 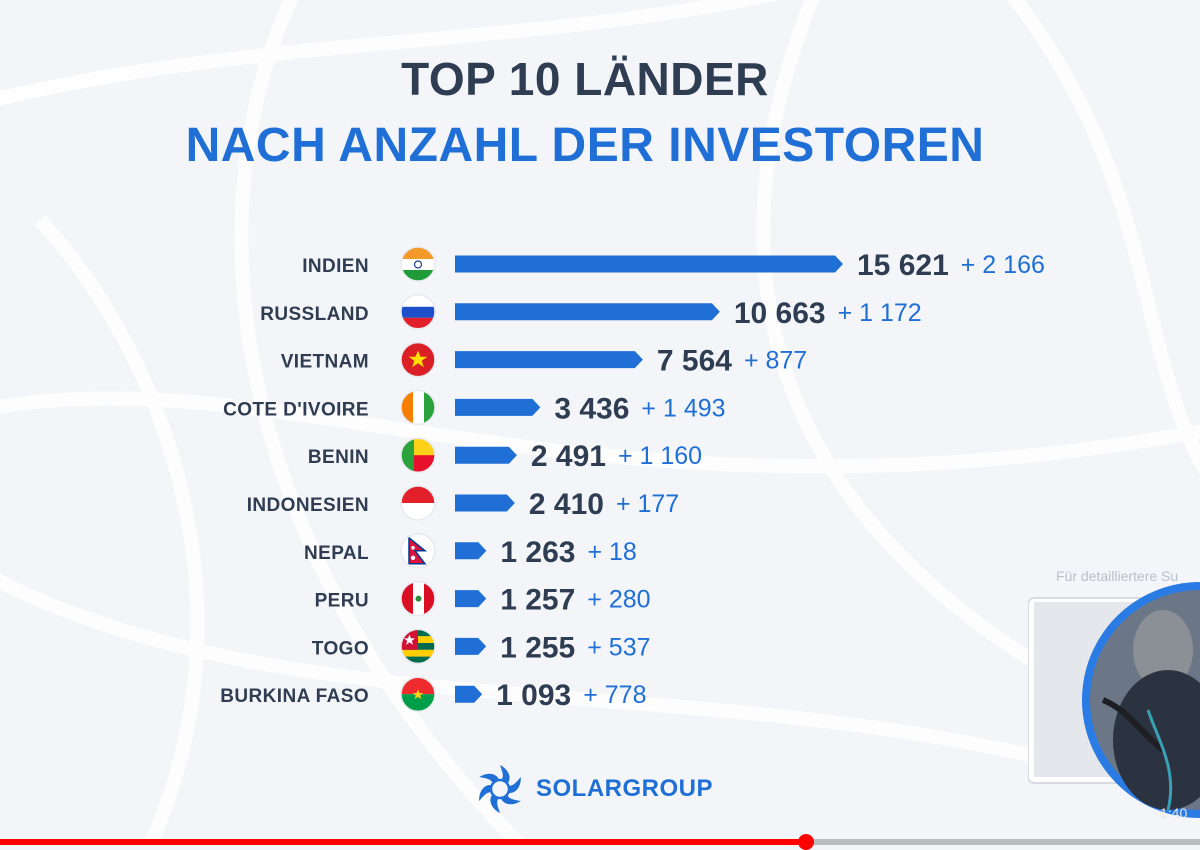 What do you see at coordinates (418, 264) in the screenshot?
I see `india-flag-icon` at bounding box center [418, 264].